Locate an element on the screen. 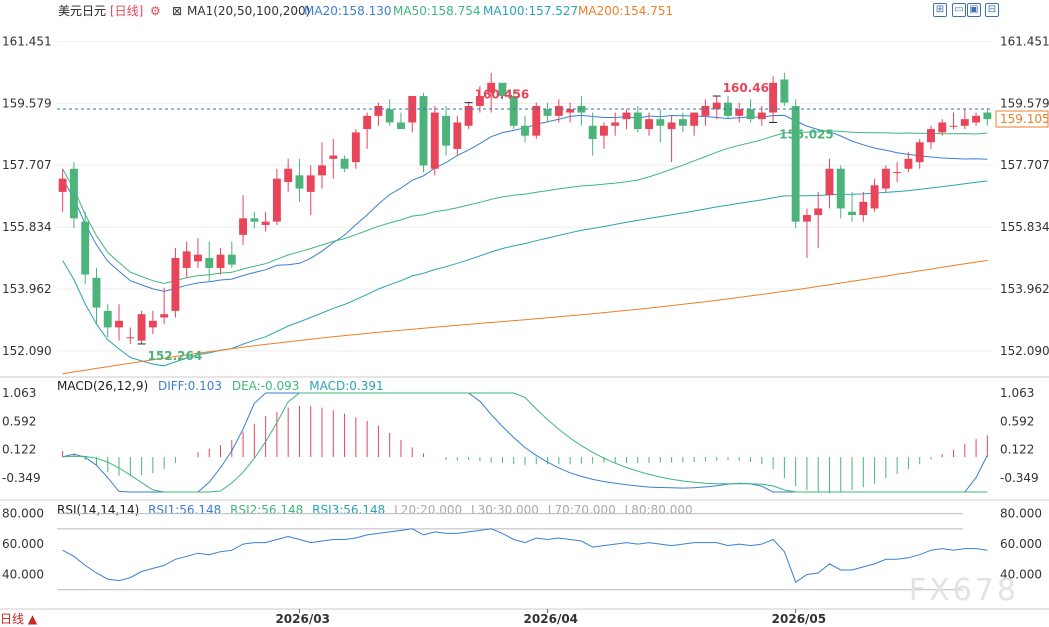 Image resolution: width=1049 pixels, height=627 pixels. price-tick-left: 153.962 is located at coordinates (27, 289).